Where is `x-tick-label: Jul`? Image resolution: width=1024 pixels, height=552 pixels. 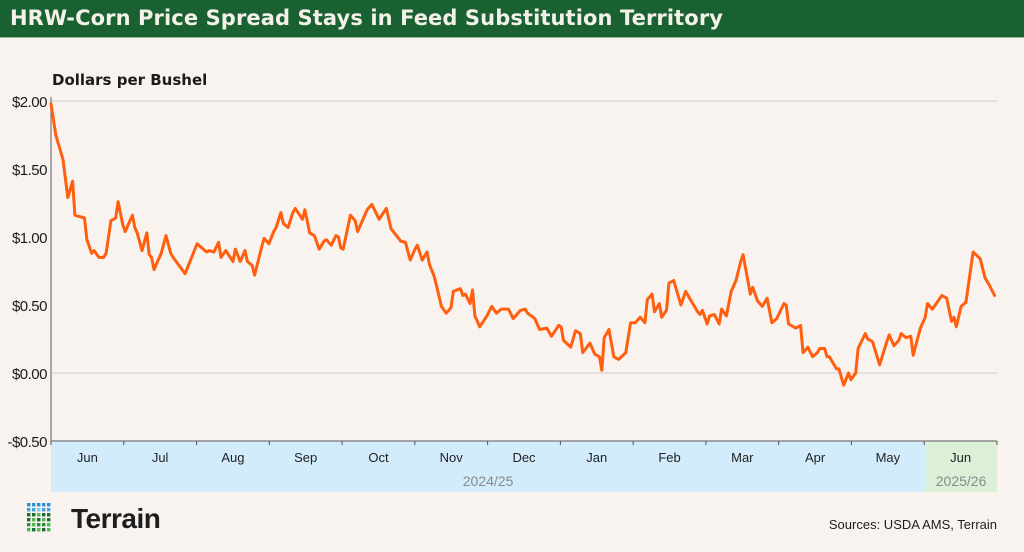
x-tick-label: Jul is located at coordinates (160, 457).